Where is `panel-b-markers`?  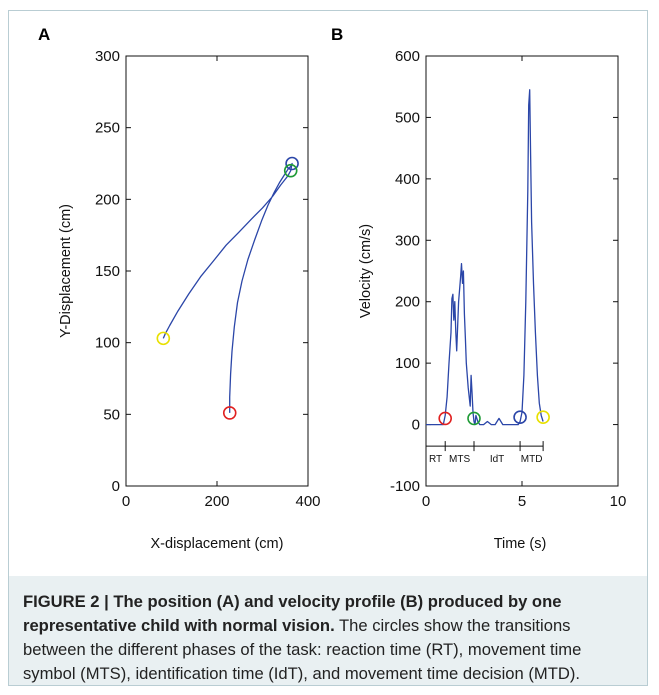 panel-b-markers is located at coordinates (494, 418).